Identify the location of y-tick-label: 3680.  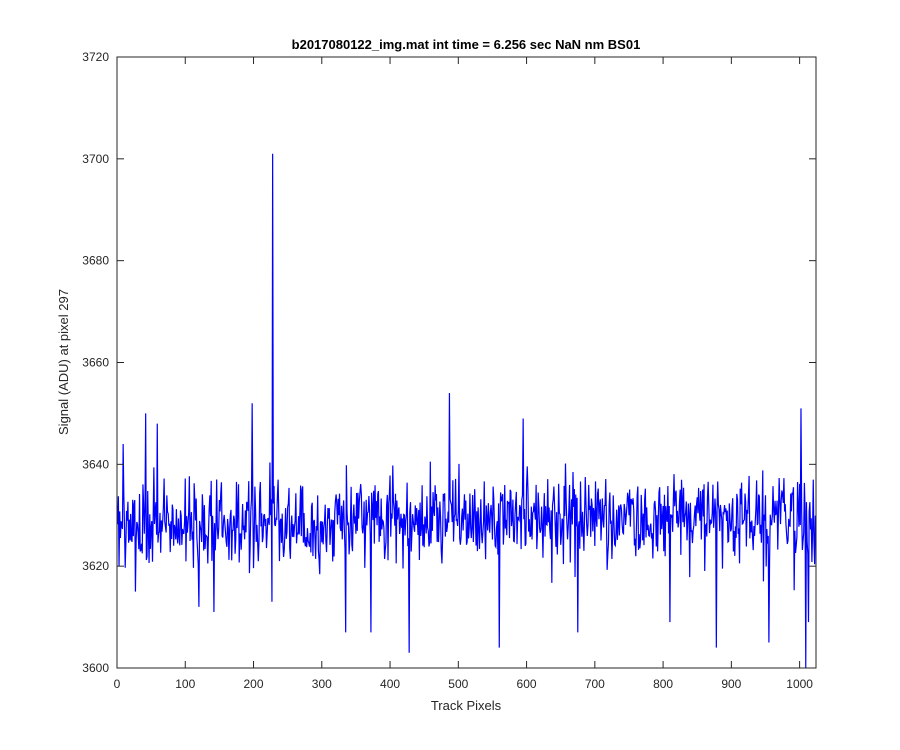
(95, 261).